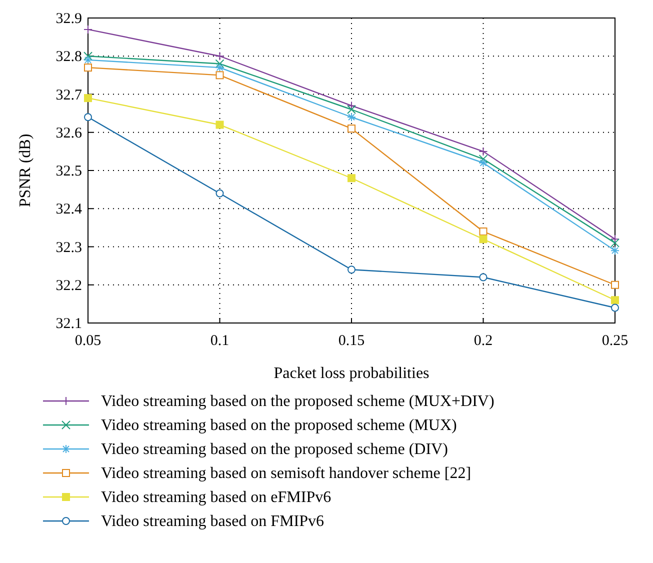 Image resolution: width=653 pixels, height=563 pixels. I want to click on legend-label: Video streaming based on semisoft handover scheme [22], so click(286, 473).